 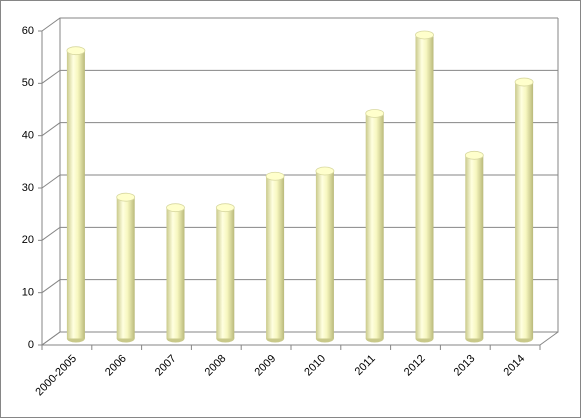 I want to click on y-tick-label: 40, so click(x=28, y=136).